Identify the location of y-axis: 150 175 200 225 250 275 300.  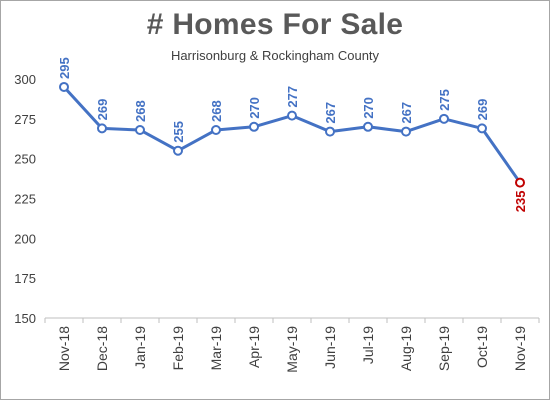
(25, 199).